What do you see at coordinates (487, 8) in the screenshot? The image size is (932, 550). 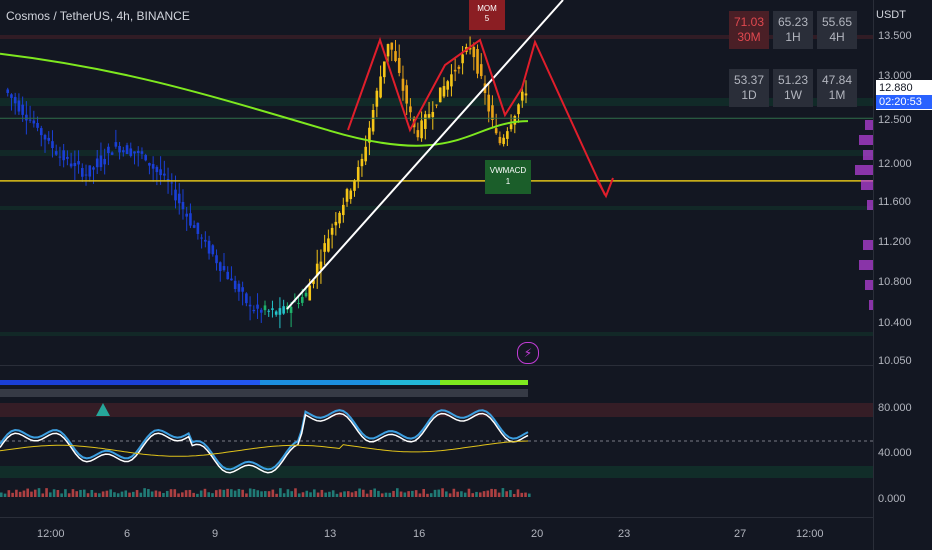 I see `badge-text: MOM` at bounding box center [487, 8].